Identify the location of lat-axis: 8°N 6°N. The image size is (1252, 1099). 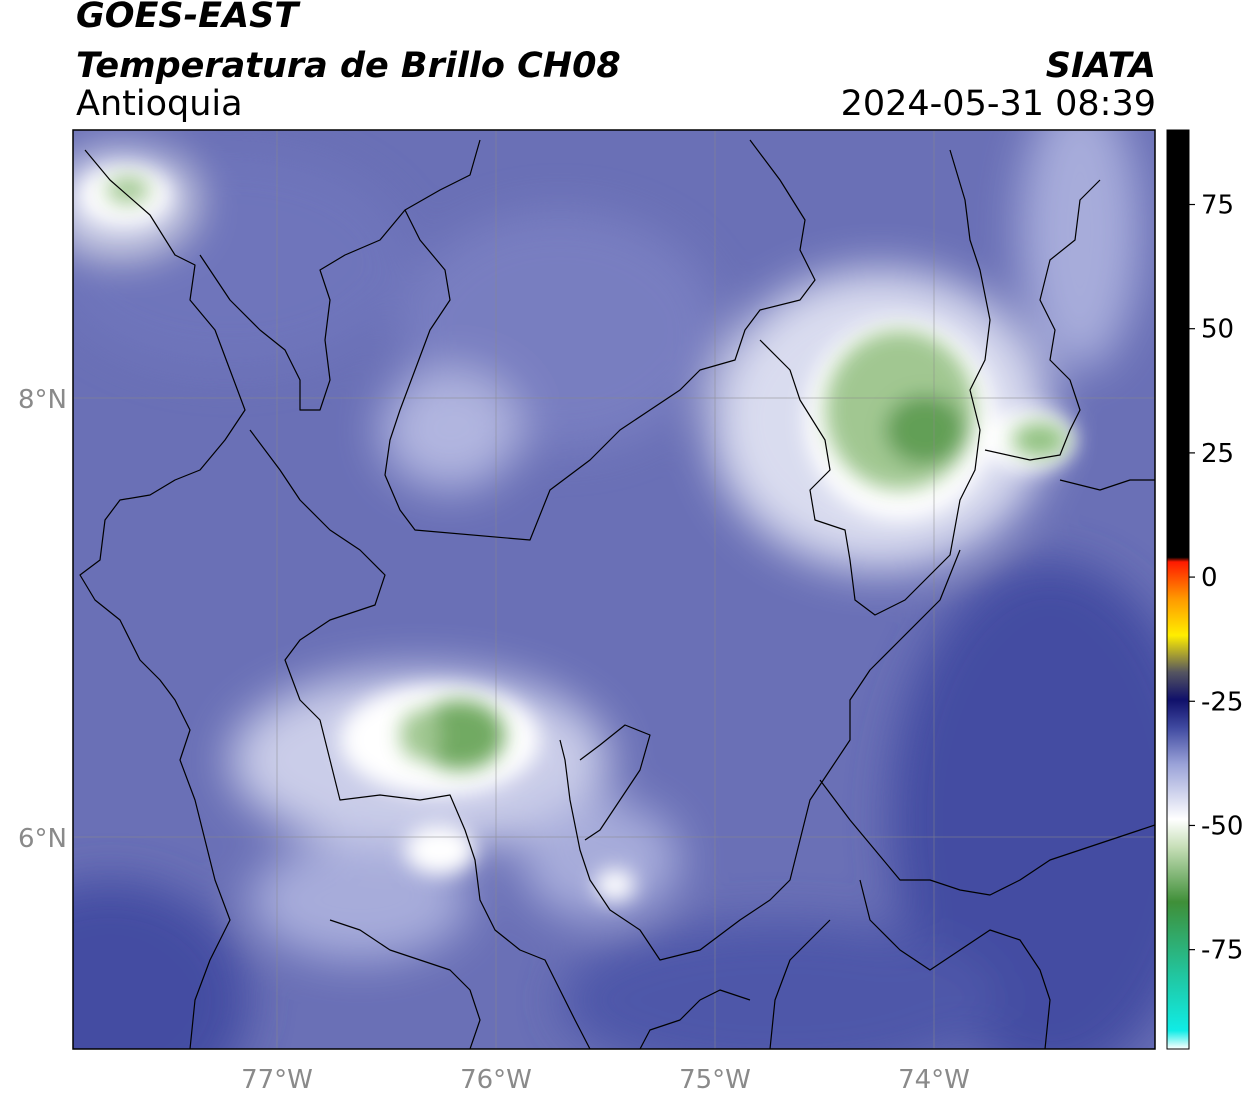
(42, 619).